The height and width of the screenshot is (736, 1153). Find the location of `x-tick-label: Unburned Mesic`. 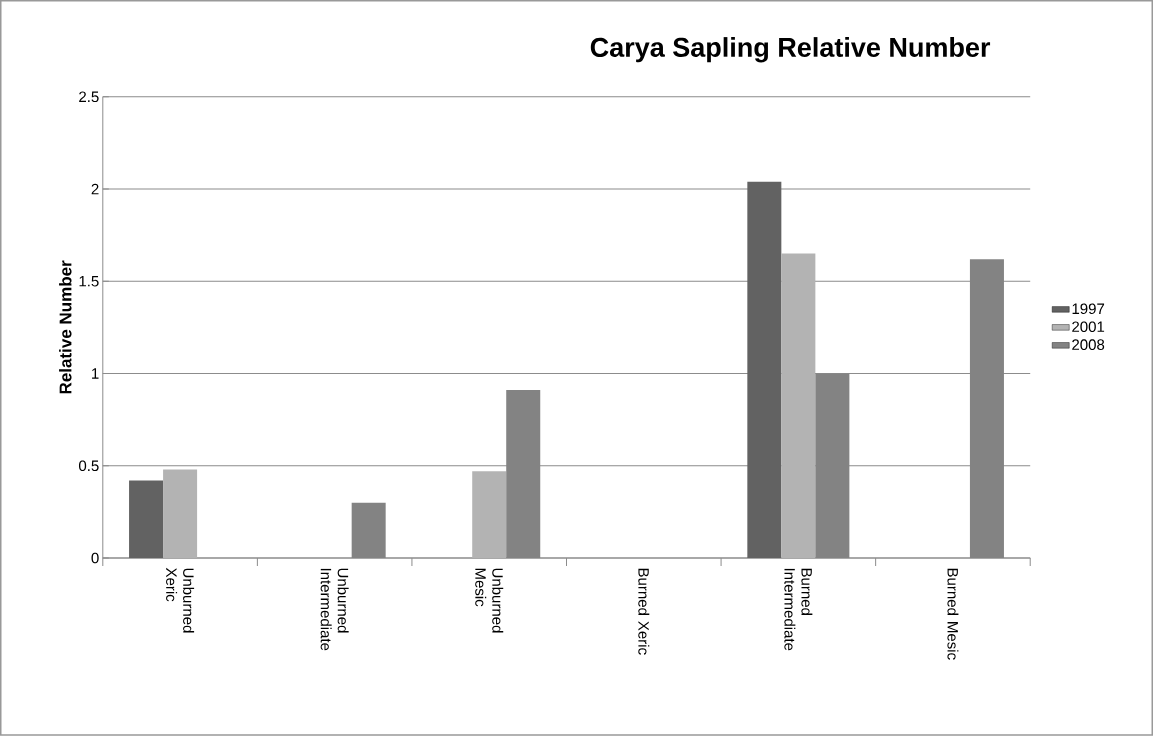

x-tick-label: Unburned Mesic is located at coordinates (489, 600).